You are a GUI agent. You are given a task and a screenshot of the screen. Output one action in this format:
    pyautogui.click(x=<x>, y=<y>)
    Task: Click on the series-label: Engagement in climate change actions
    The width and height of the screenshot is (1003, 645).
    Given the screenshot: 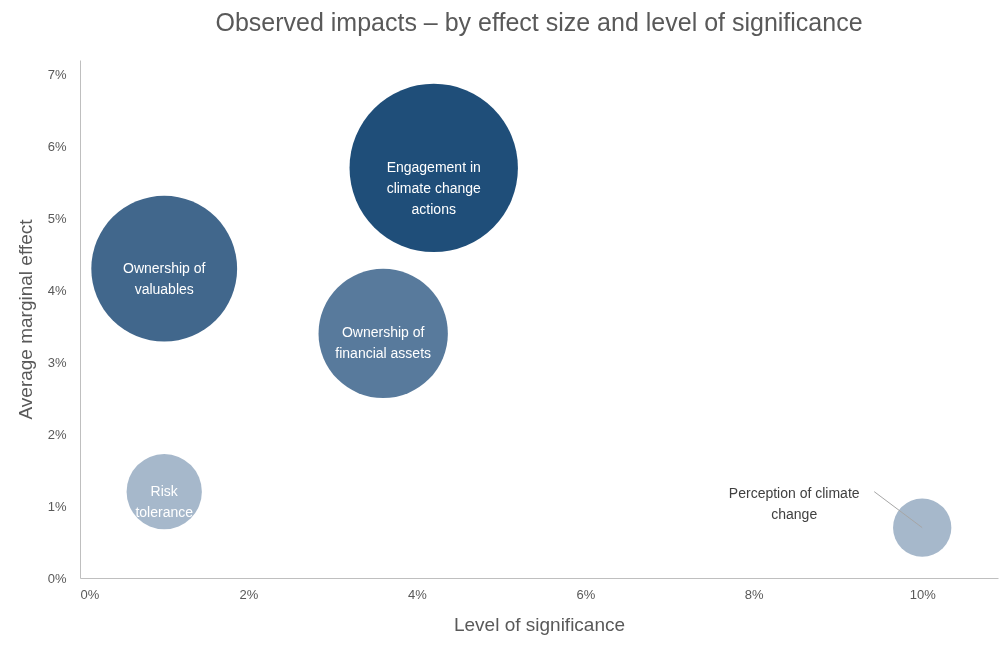 What is the action you would take?
    pyautogui.click(x=434, y=187)
    